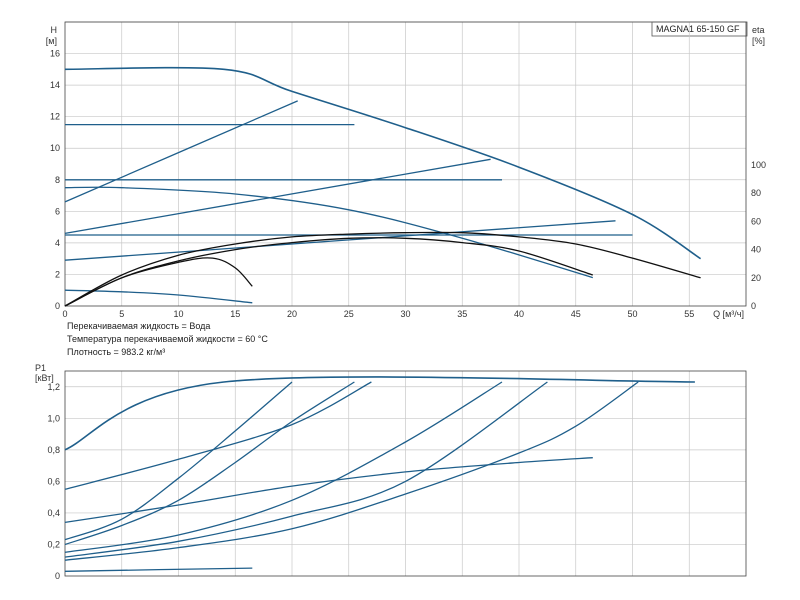 The height and width of the screenshot is (600, 800). I want to click on y2-tick-label: 40, so click(756, 250).